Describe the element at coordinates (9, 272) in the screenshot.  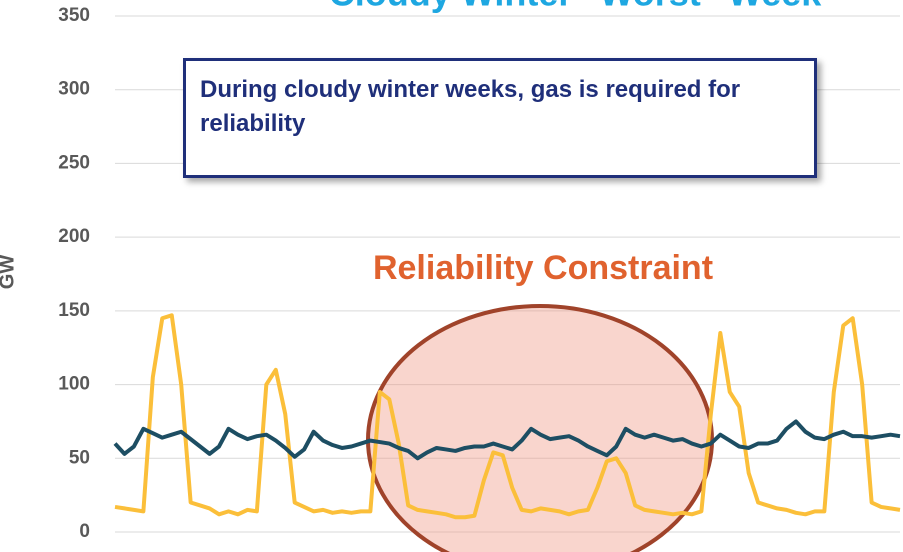
I see `y-axis-label: GW` at that location.